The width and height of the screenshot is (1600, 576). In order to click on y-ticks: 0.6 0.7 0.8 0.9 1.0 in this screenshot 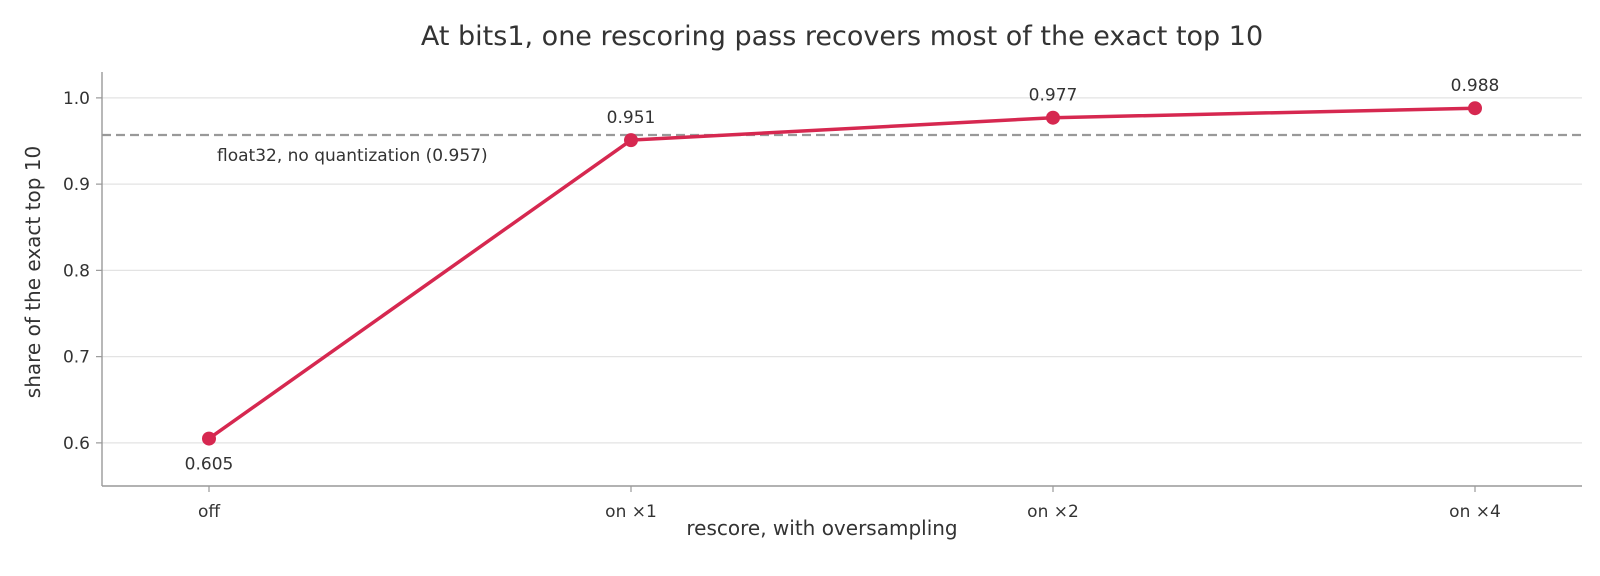, I will do `click(82, 271)`.